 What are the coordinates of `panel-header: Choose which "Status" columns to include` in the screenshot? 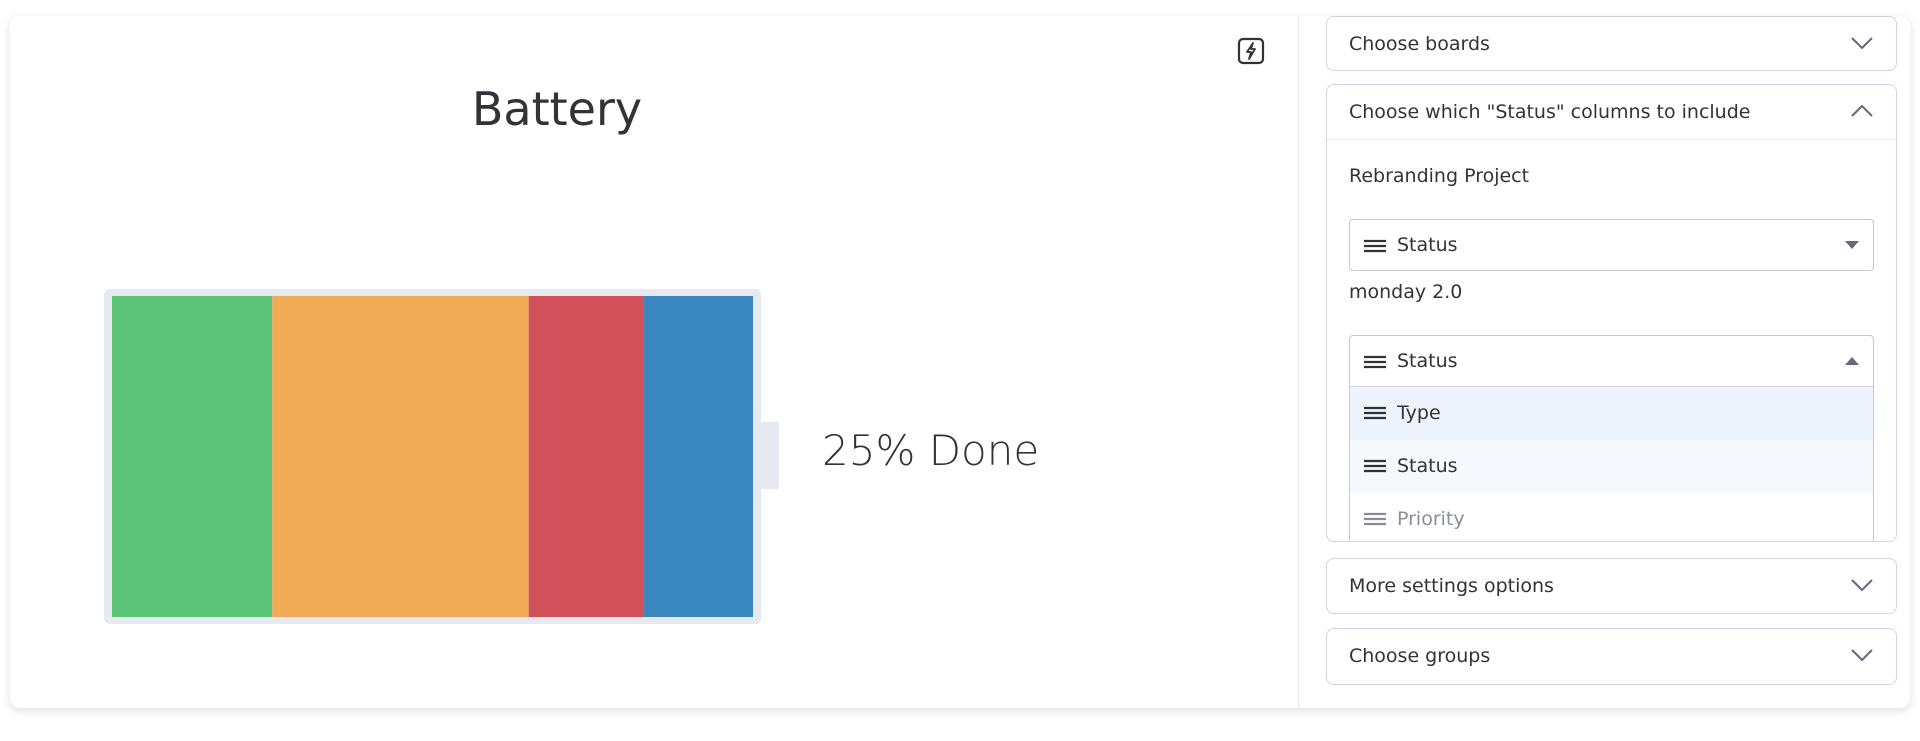 It's located at (1611, 112).